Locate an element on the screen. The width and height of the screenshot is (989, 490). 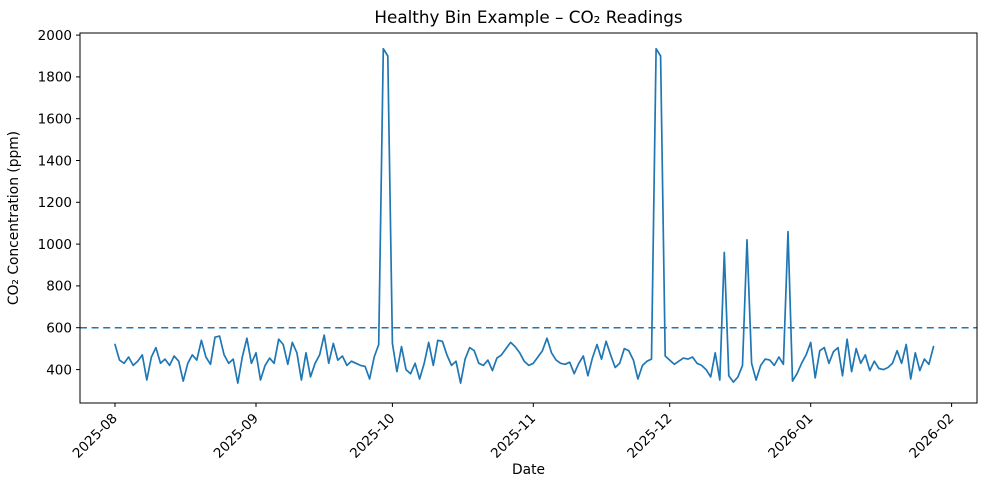
x-tick-label: 2025-11 is located at coordinates (513, 436).